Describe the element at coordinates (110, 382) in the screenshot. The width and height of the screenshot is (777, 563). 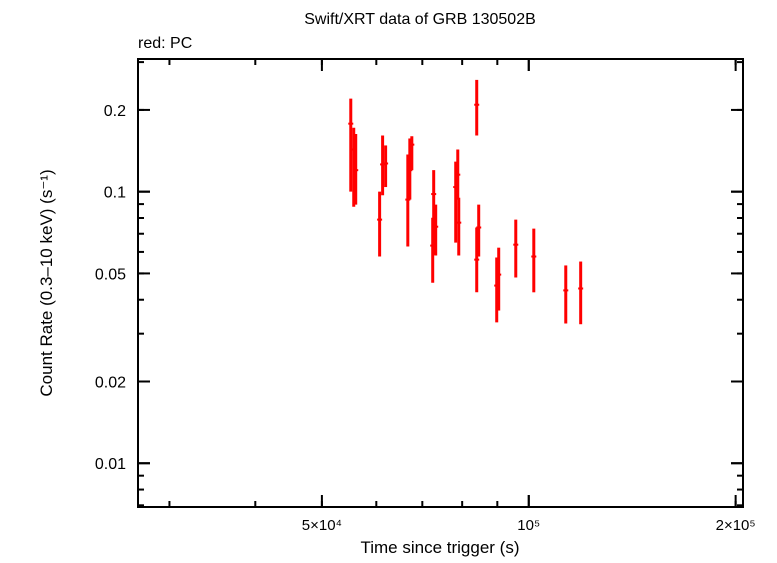
I see `y-tick-label: 0.02` at that location.